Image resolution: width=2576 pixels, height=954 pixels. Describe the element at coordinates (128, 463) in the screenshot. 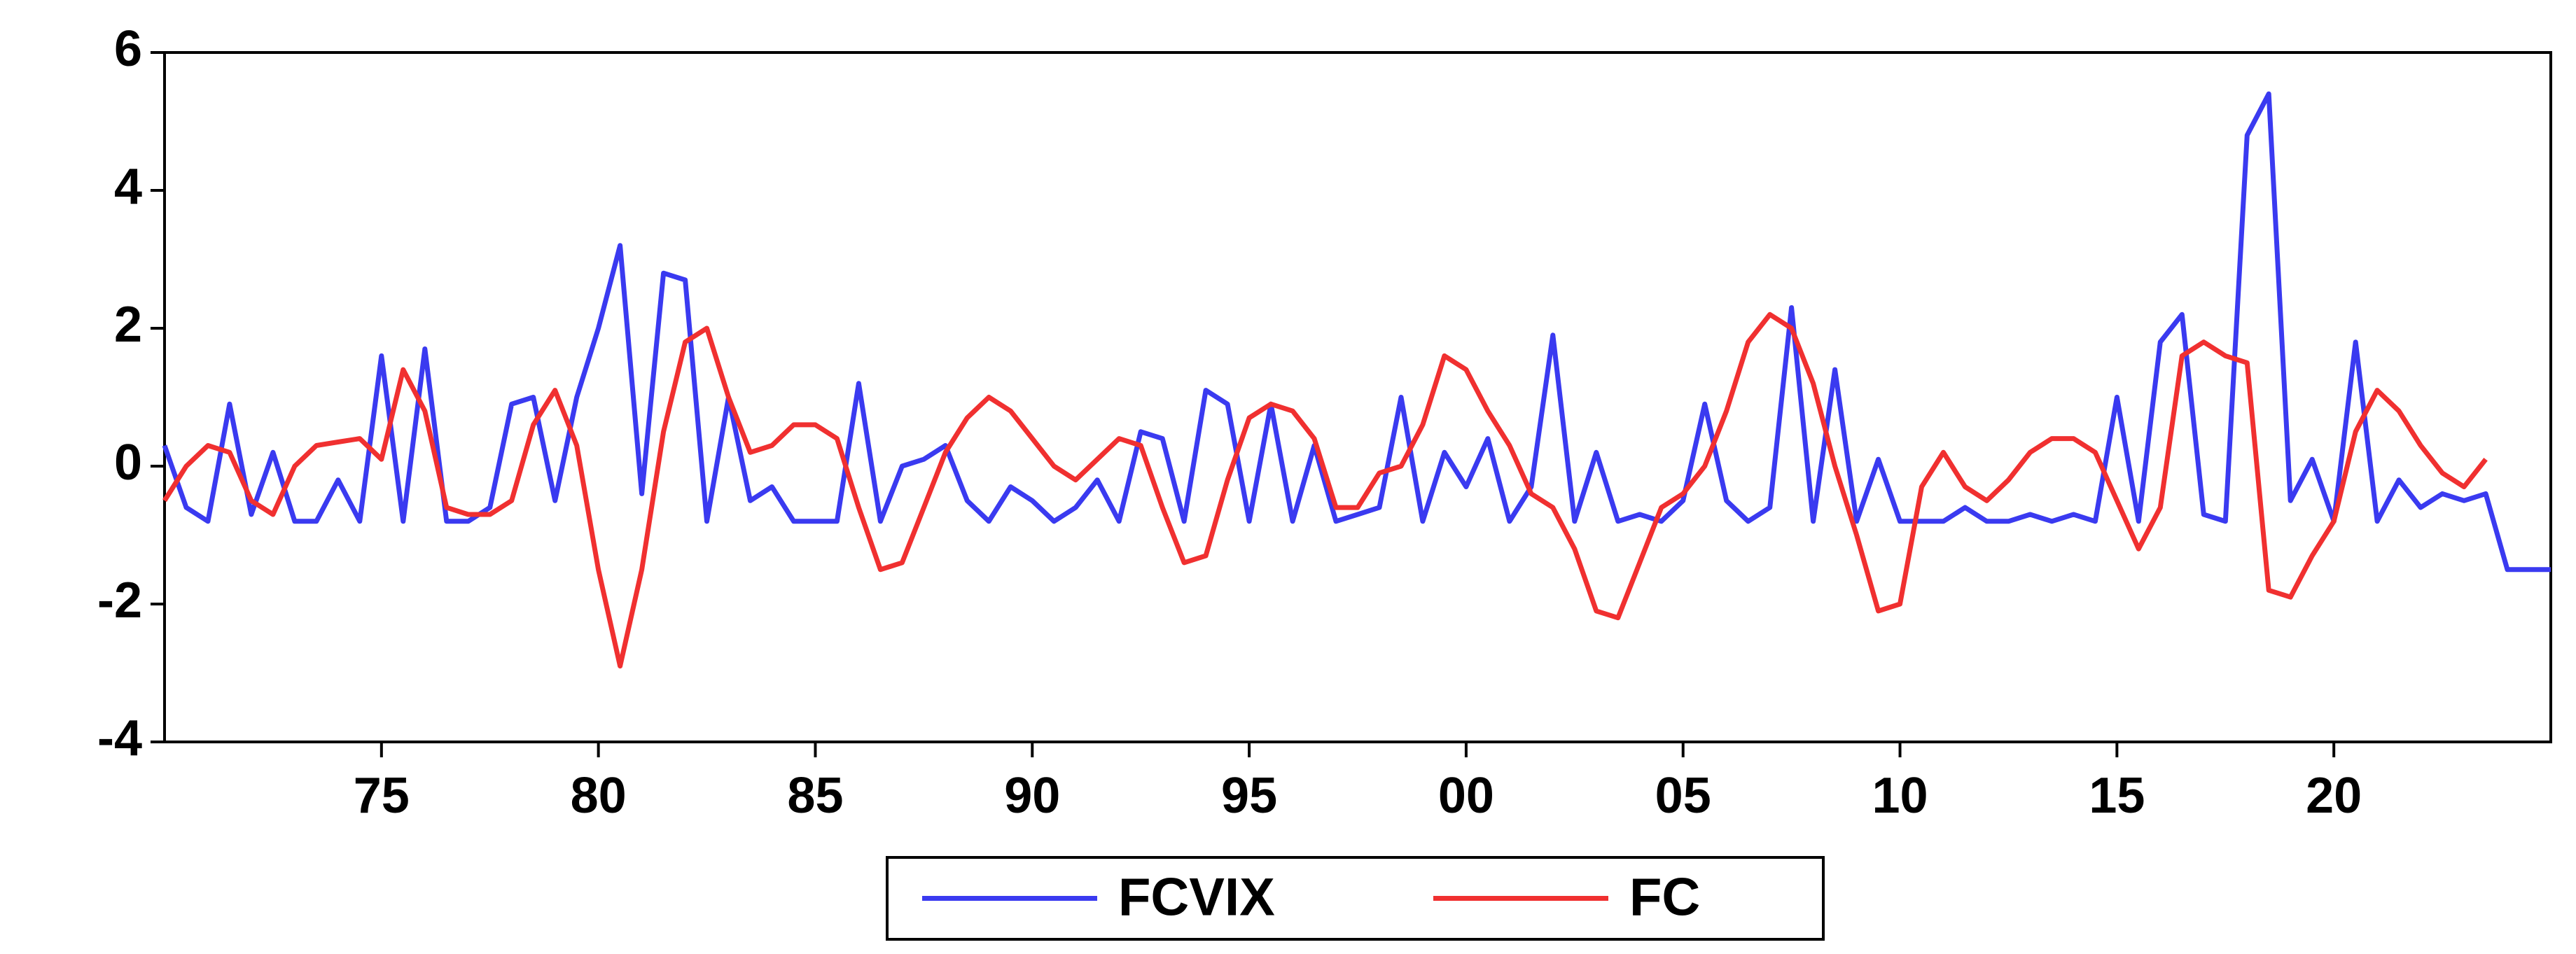

I see `y-tick-label: 0` at that location.